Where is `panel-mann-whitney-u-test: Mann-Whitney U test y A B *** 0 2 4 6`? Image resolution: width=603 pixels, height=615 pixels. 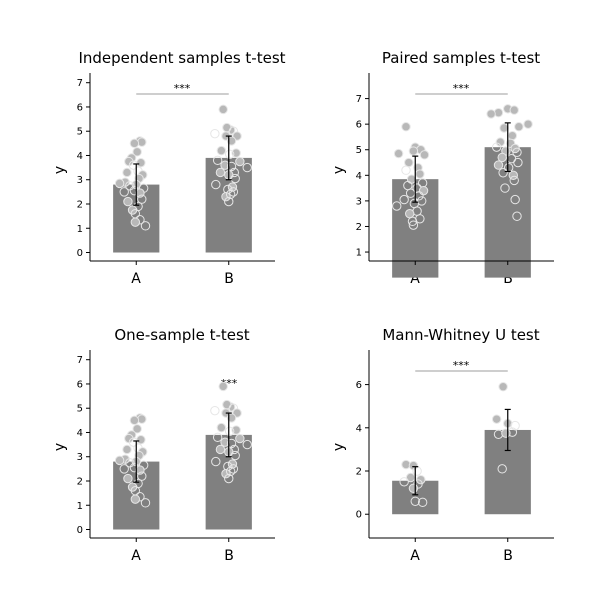
panel-mann-whitney-u-test: Mann-Whitney U test y A B *** 0 2 4 6 is located at coordinates (442, 445).